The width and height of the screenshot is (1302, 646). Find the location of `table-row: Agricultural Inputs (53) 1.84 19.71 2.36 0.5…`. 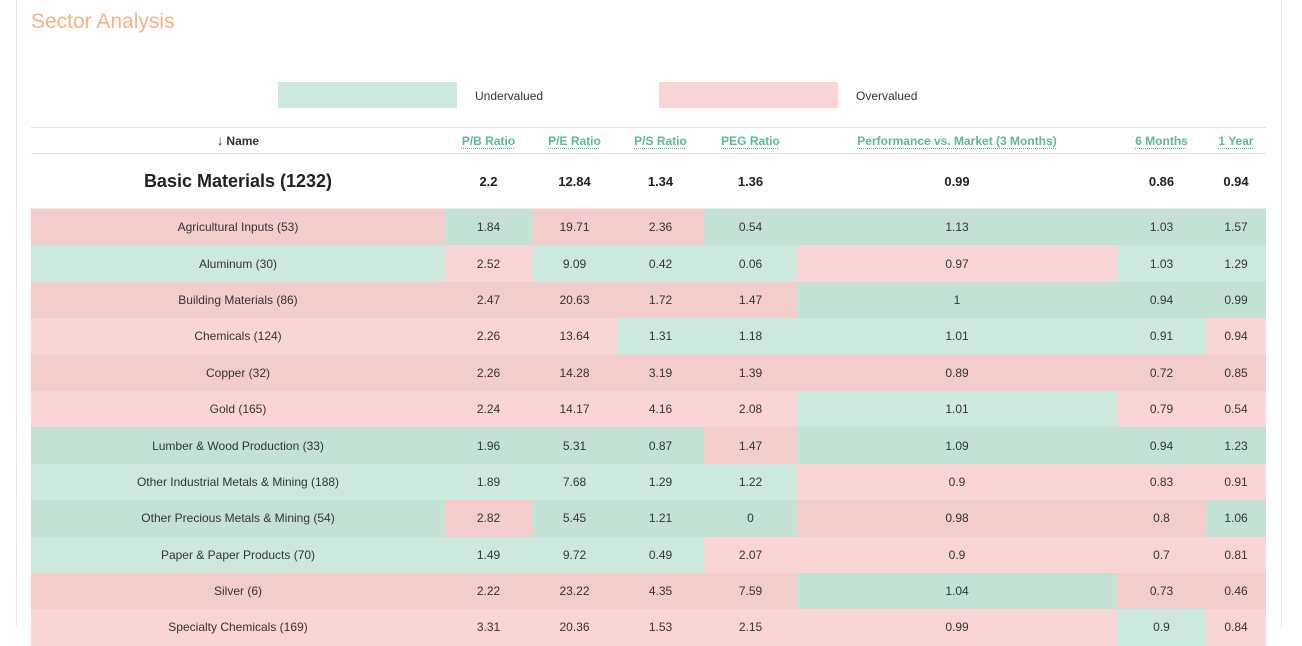

table-row: Agricultural Inputs (53) 1.84 19.71 2.36 0.5… is located at coordinates (648, 227).